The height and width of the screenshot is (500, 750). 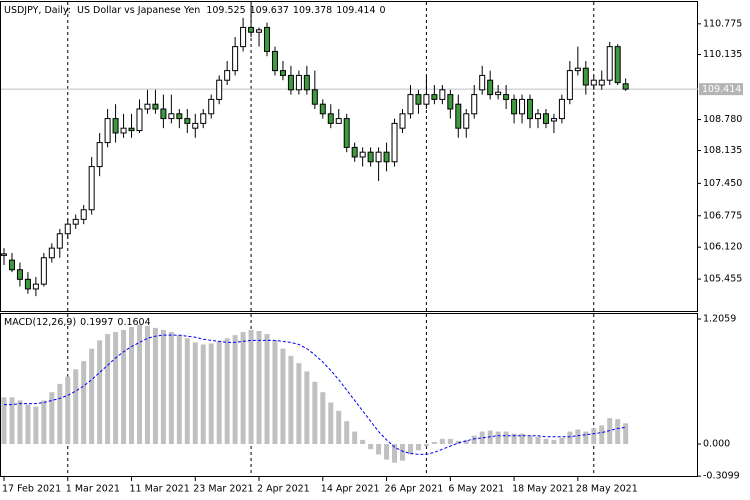 I want to click on y-tick-label: 0.000, so click(x=716, y=444).